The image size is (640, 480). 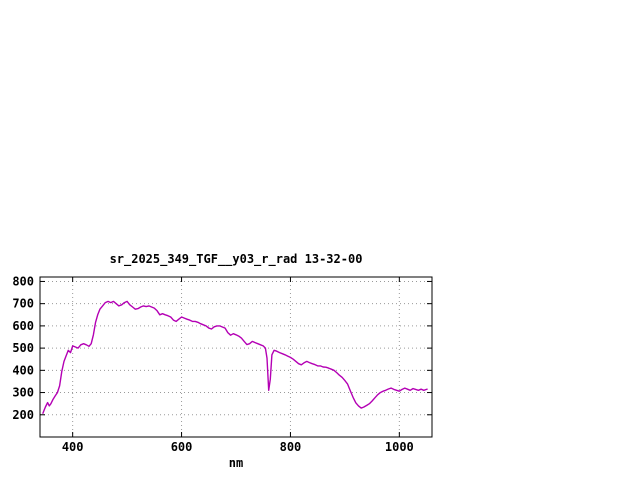 I want to click on y-tick-label: 700, so click(x=23, y=304).